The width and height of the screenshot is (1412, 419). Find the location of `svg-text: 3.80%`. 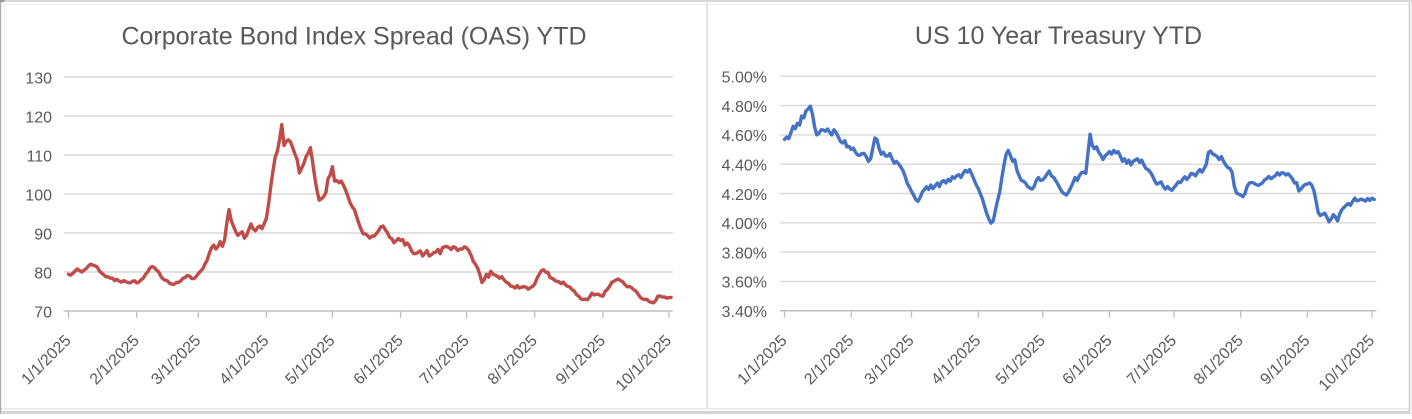

svg-text: 3.80% is located at coordinates (744, 253).